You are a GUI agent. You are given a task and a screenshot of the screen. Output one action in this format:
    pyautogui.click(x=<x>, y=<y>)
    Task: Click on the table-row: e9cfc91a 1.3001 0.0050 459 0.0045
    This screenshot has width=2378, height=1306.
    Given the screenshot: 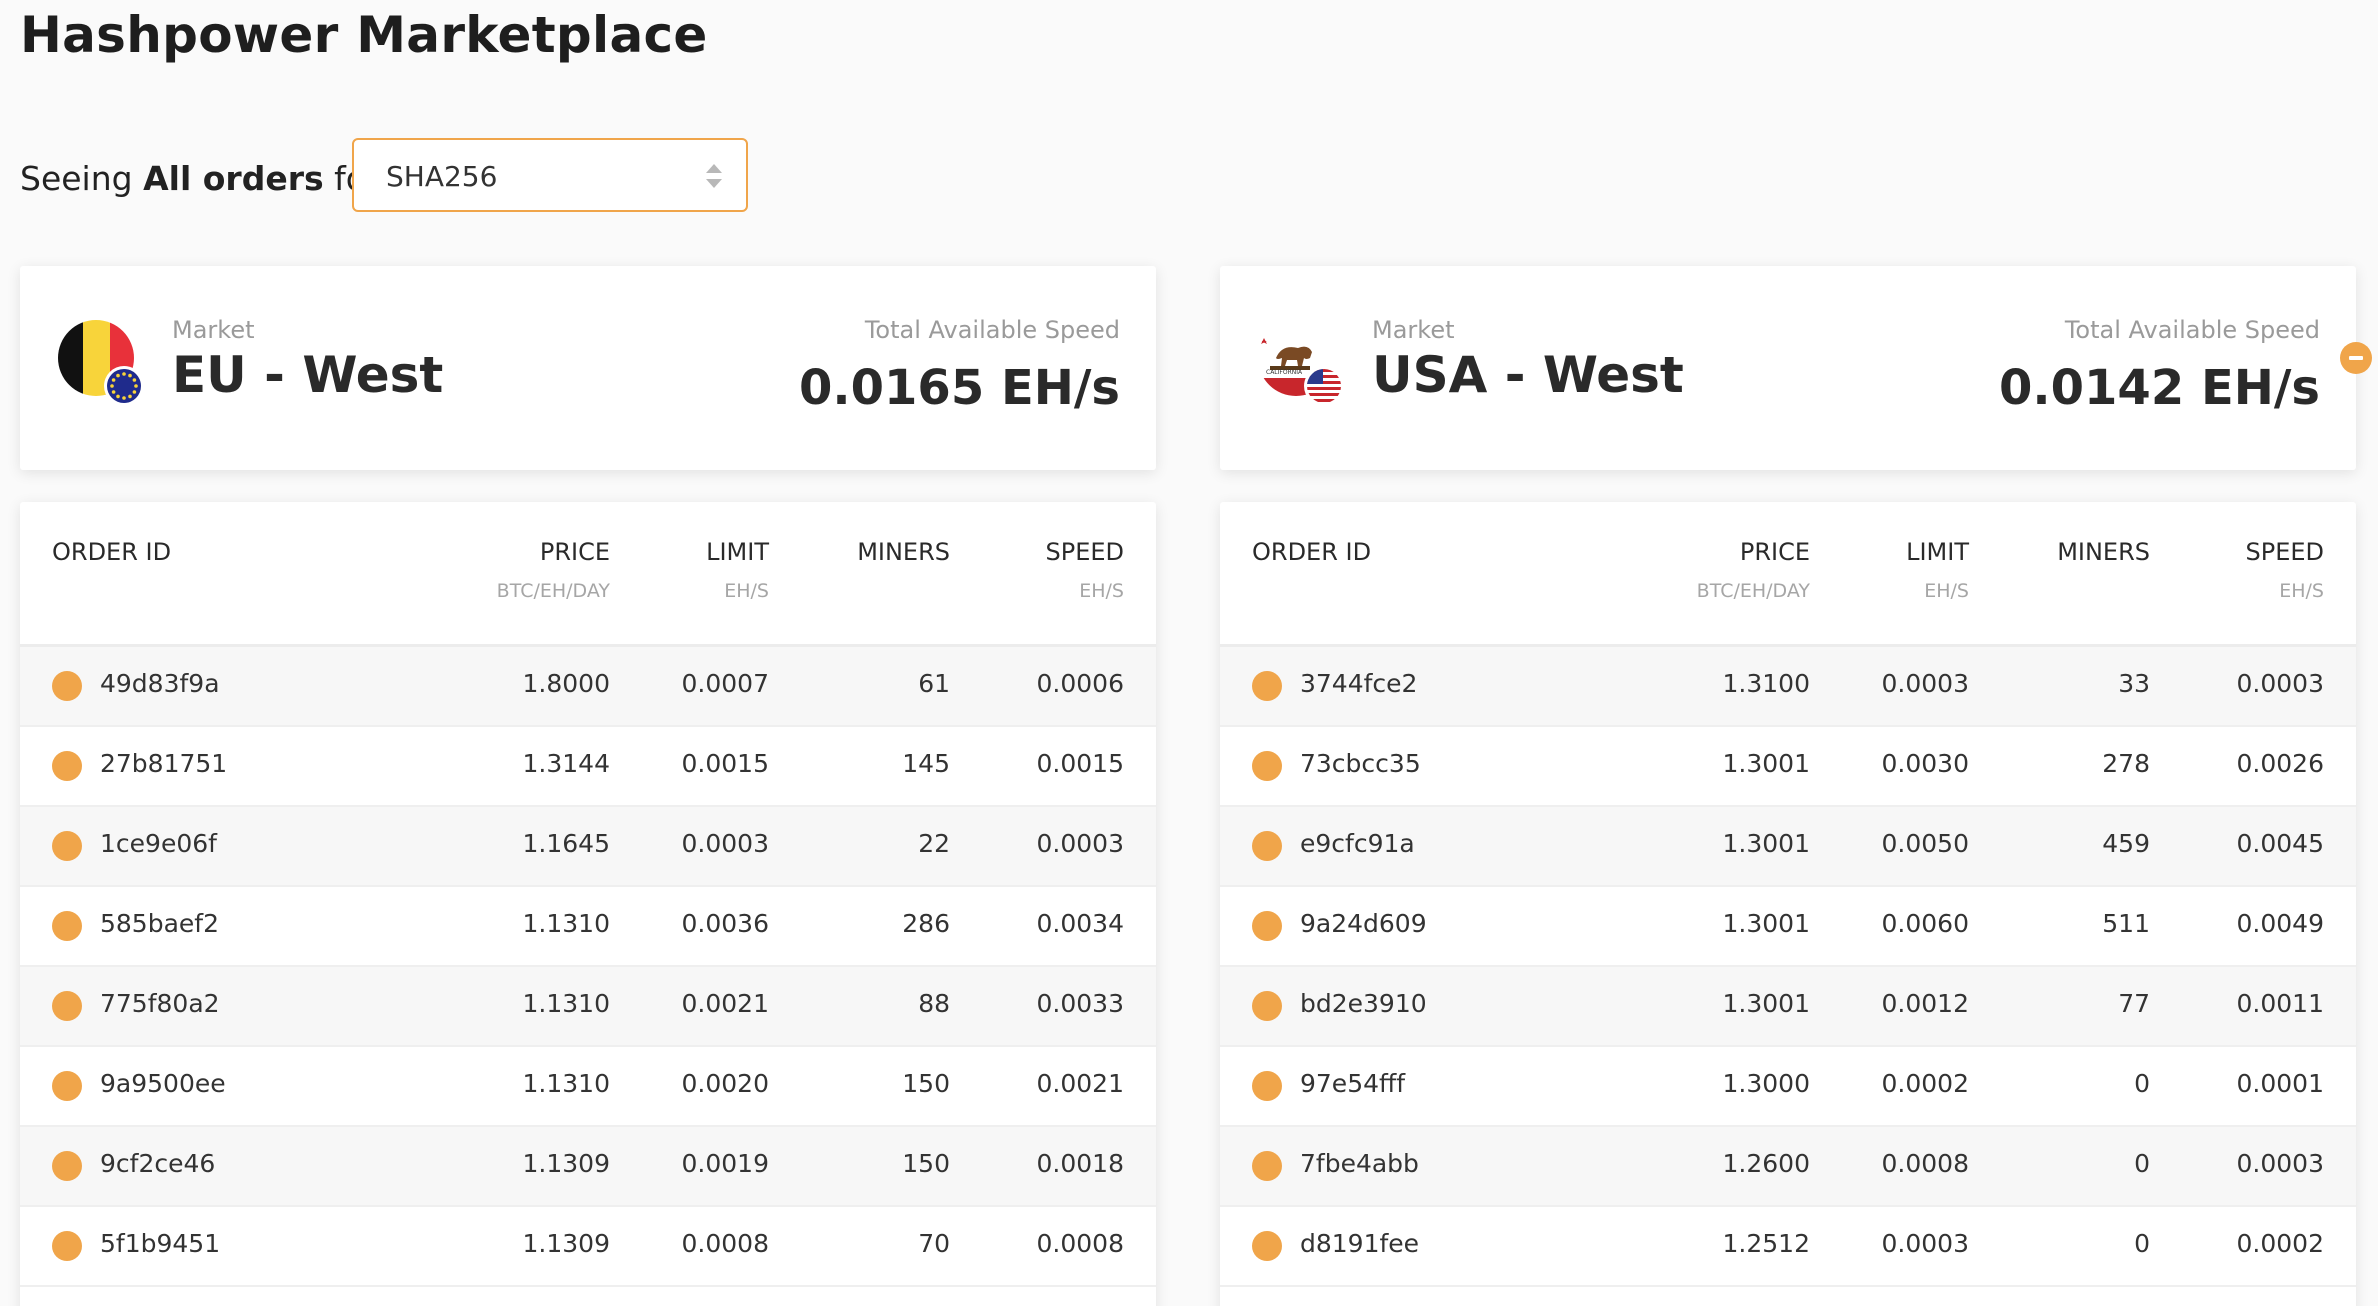 What is the action you would take?
    pyautogui.click(x=1788, y=847)
    